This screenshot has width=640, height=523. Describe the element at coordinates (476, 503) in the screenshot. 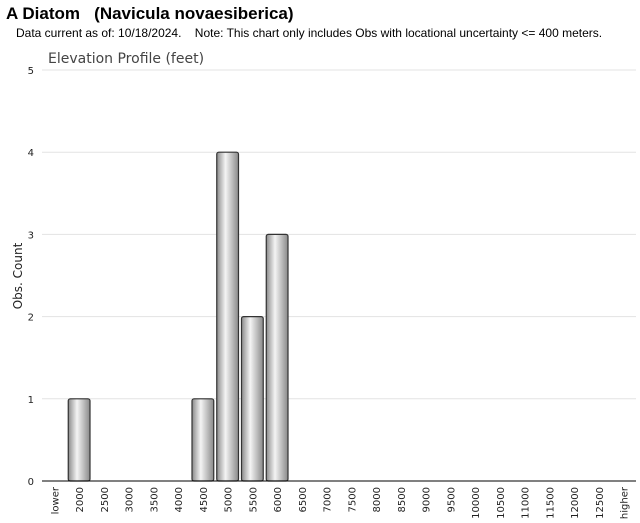

I see `x-tick-label: 10000` at that location.